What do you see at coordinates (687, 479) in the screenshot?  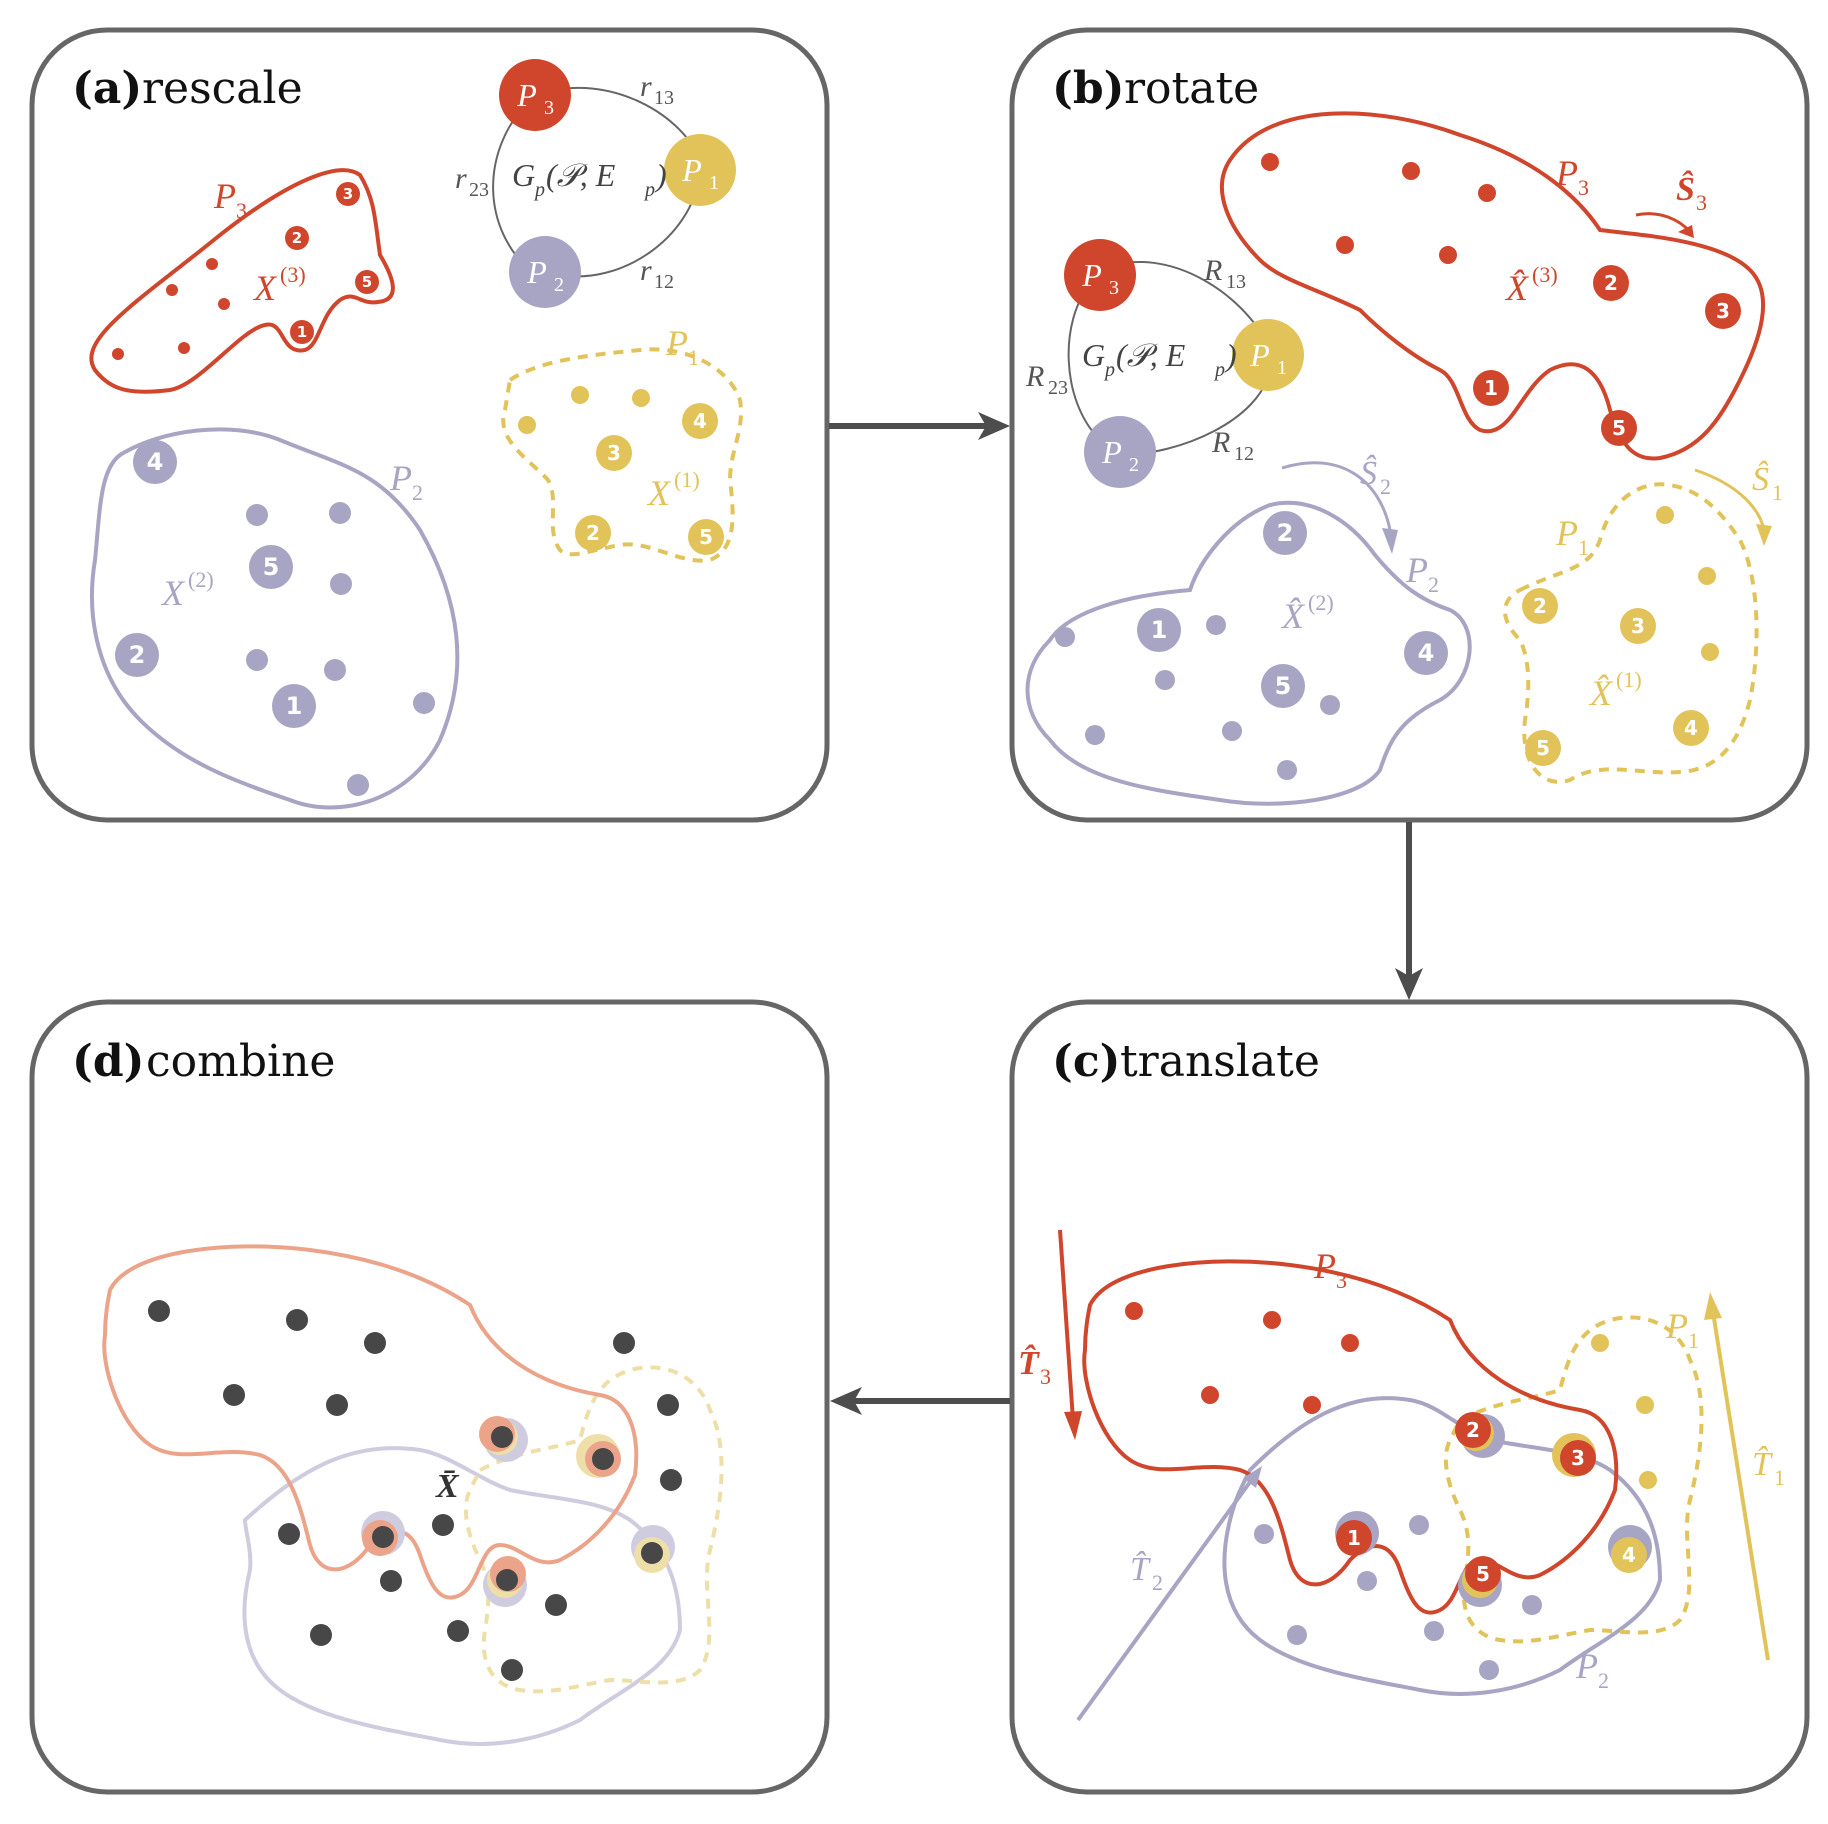 I see `svg-text: (1)` at bounding box center [687, 479].